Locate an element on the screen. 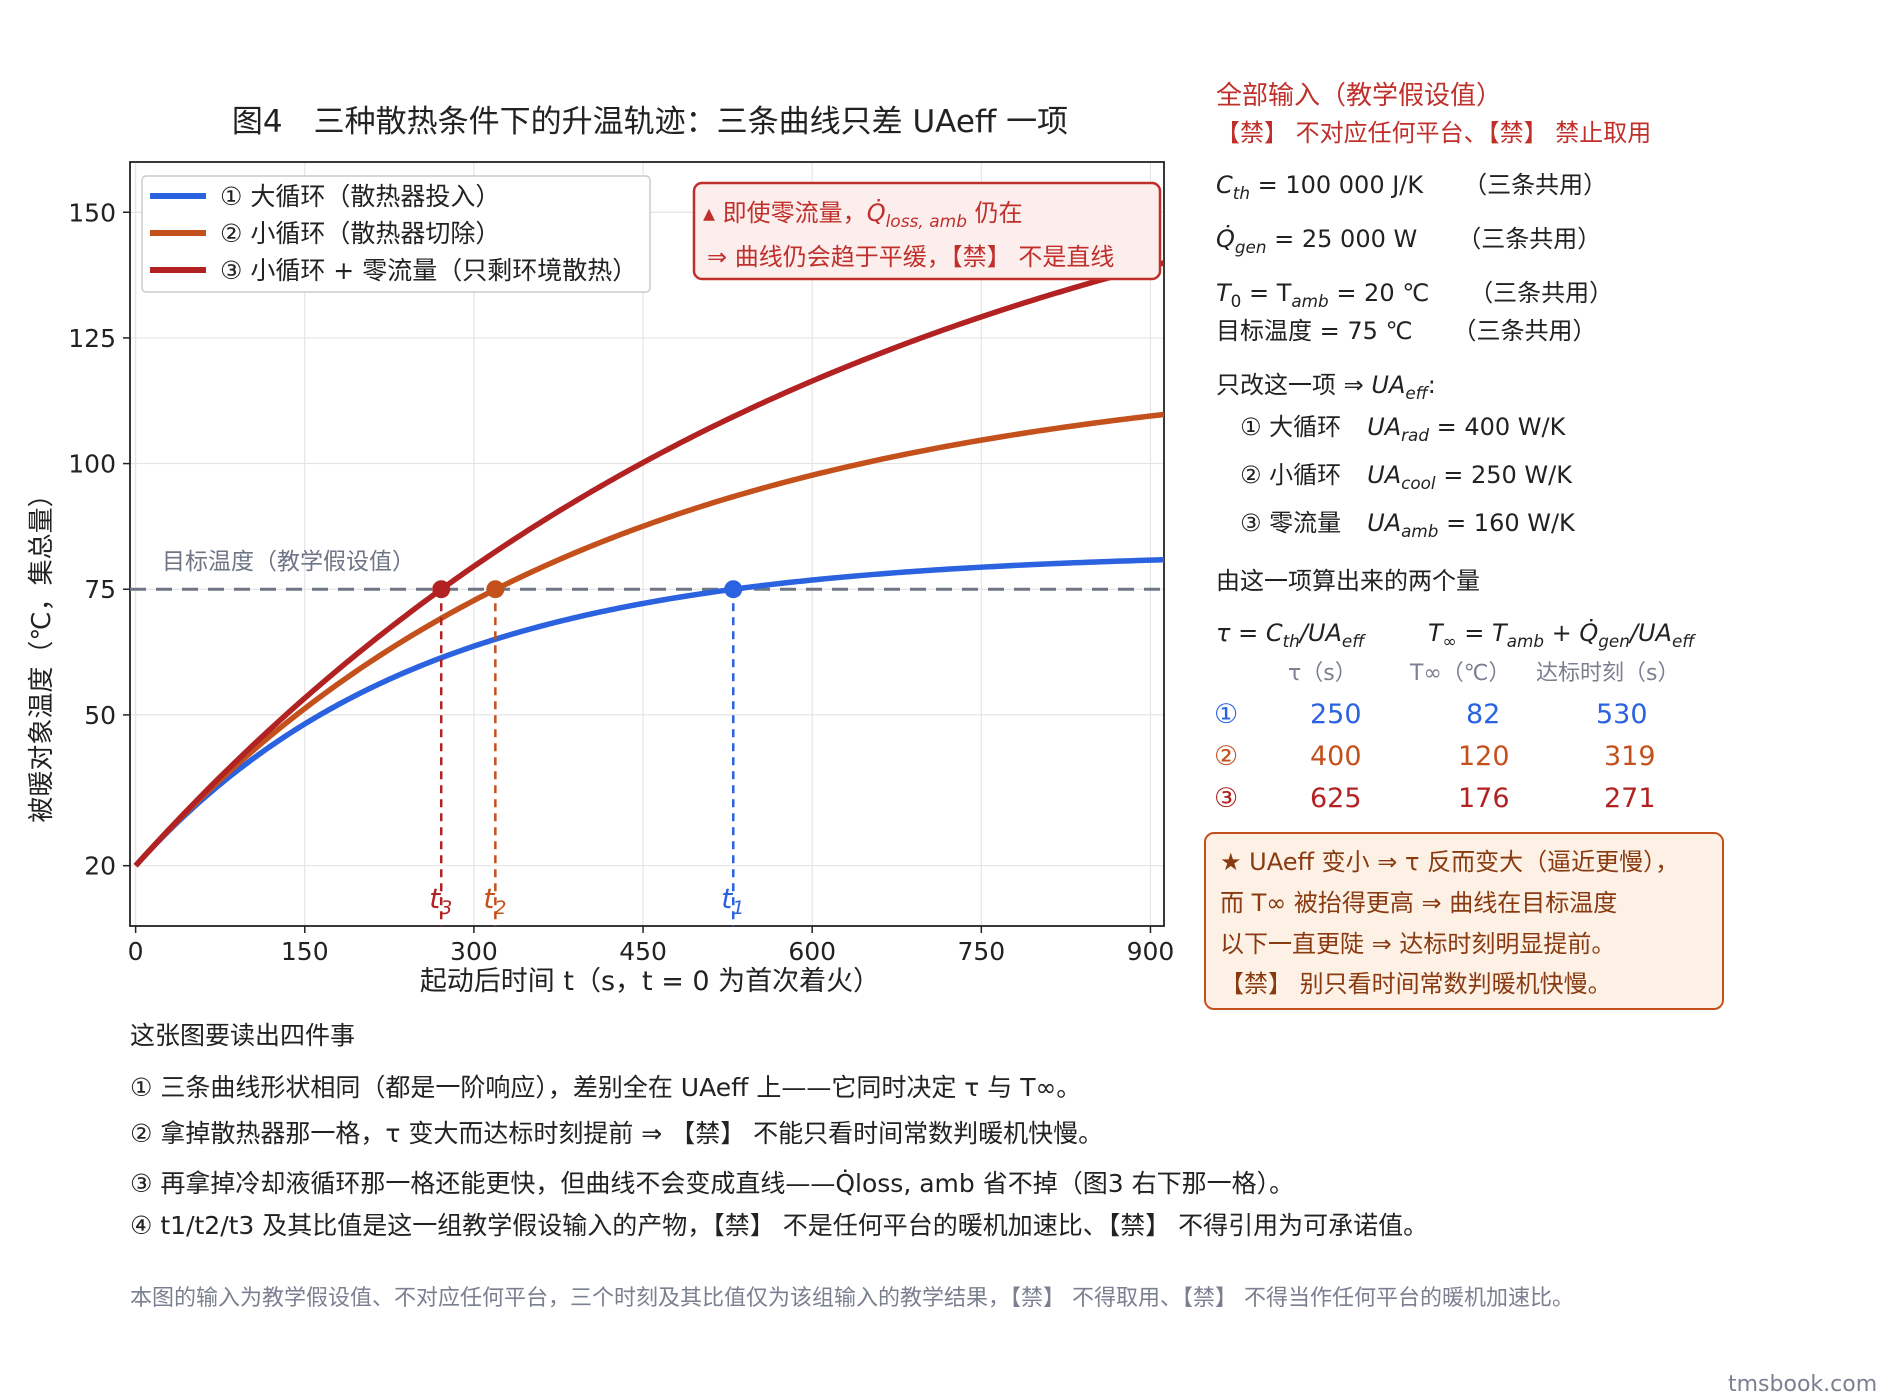 This screenshot has width=1890, height=1399. x-tick-label-0: 0 is located at coordinates (136, 951).